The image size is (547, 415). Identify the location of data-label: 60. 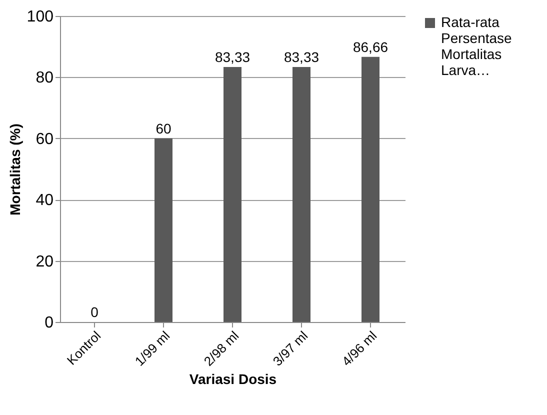
(164, 128).